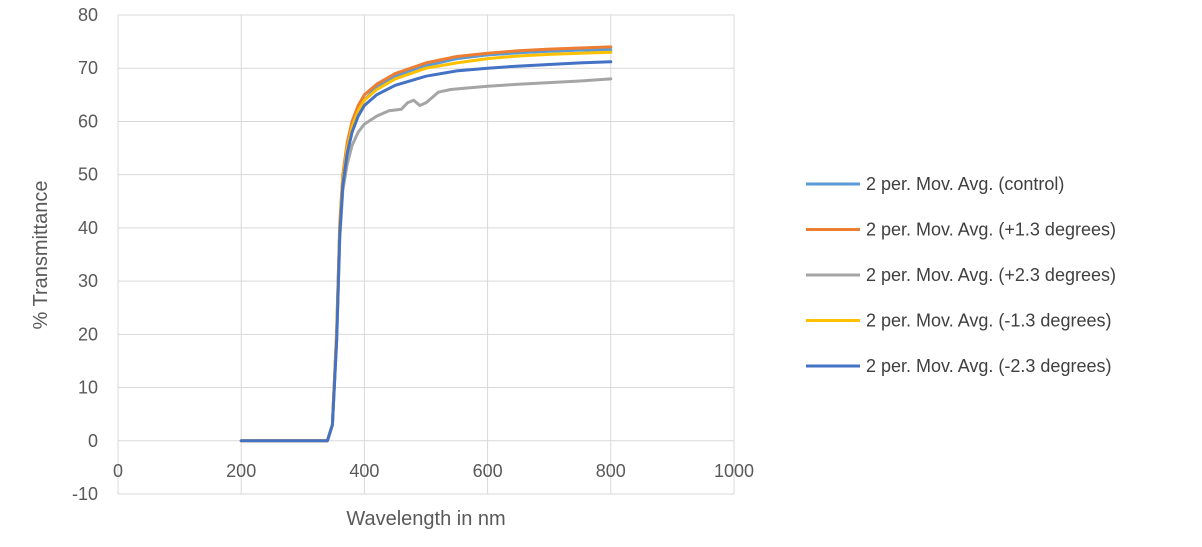  What do you see at coordinates (41, 255) in the screenshot?
I see `y-axis-title: % Transmittance` at bounding box center [41, 255].